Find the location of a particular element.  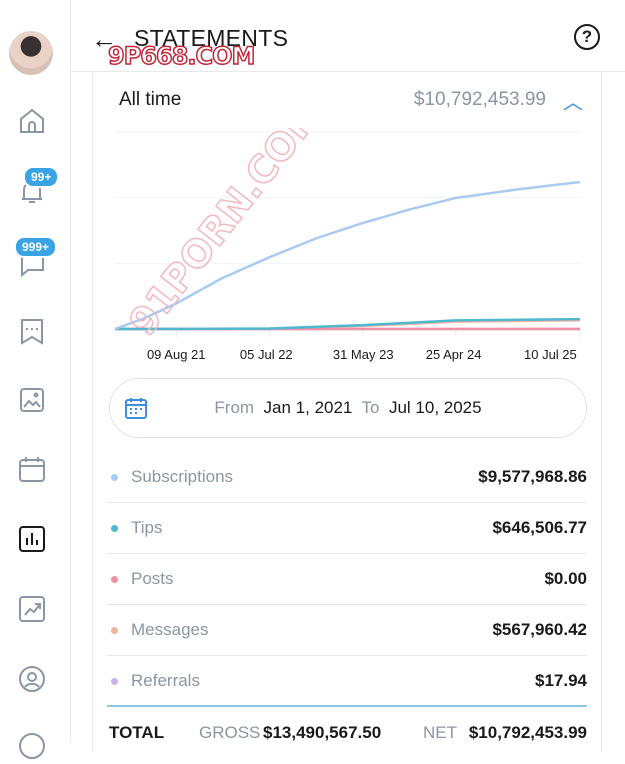

total-label: TOTAL is located at coordinates (136, 733).